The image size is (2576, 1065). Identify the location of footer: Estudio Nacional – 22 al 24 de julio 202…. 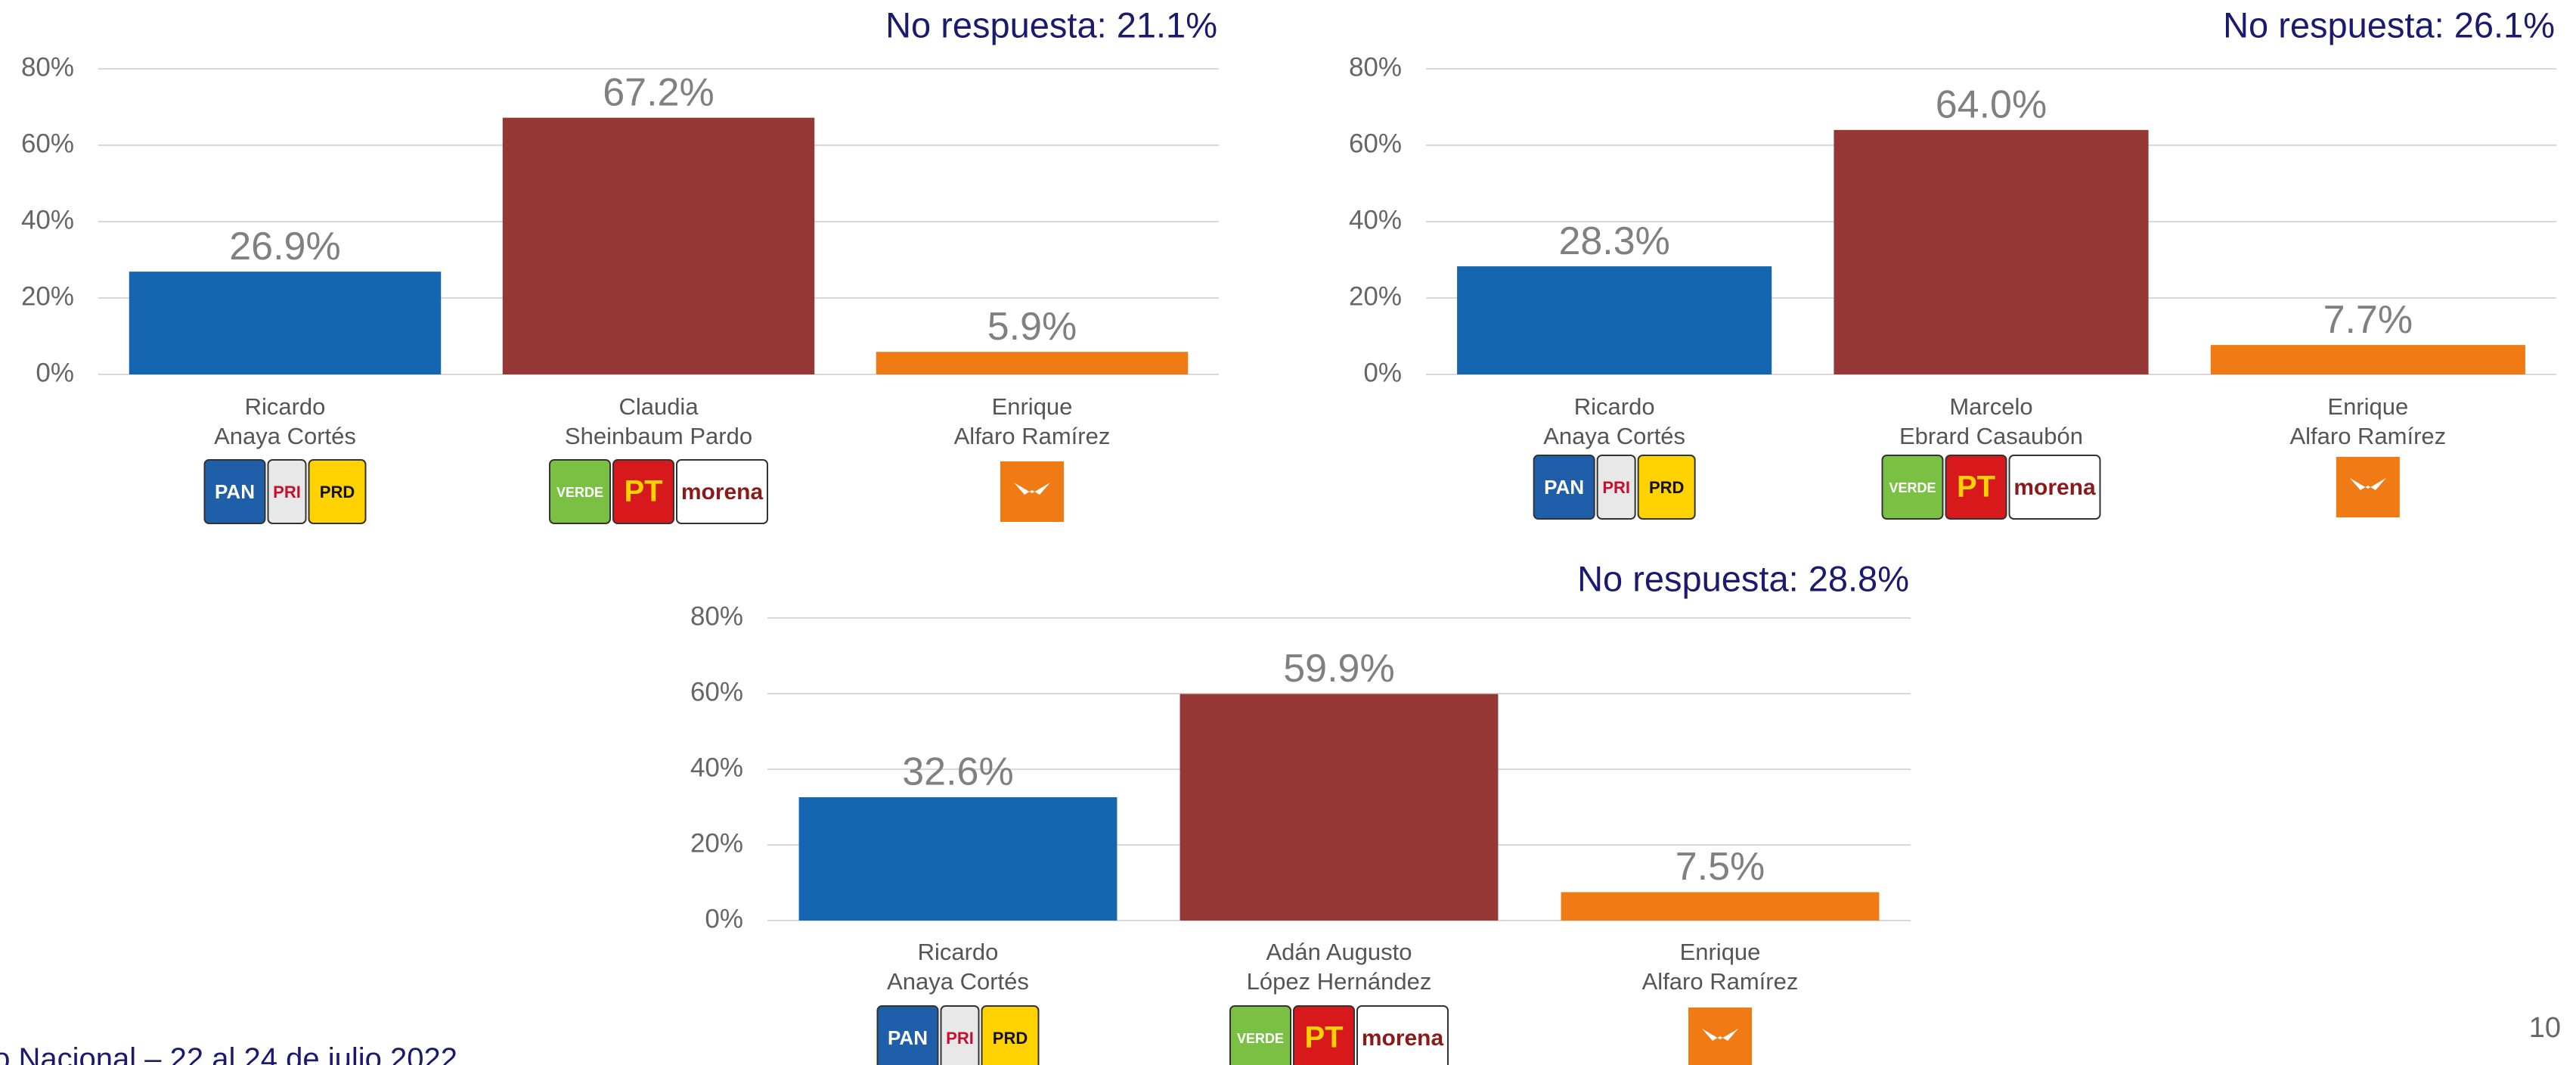
(229, 1053).